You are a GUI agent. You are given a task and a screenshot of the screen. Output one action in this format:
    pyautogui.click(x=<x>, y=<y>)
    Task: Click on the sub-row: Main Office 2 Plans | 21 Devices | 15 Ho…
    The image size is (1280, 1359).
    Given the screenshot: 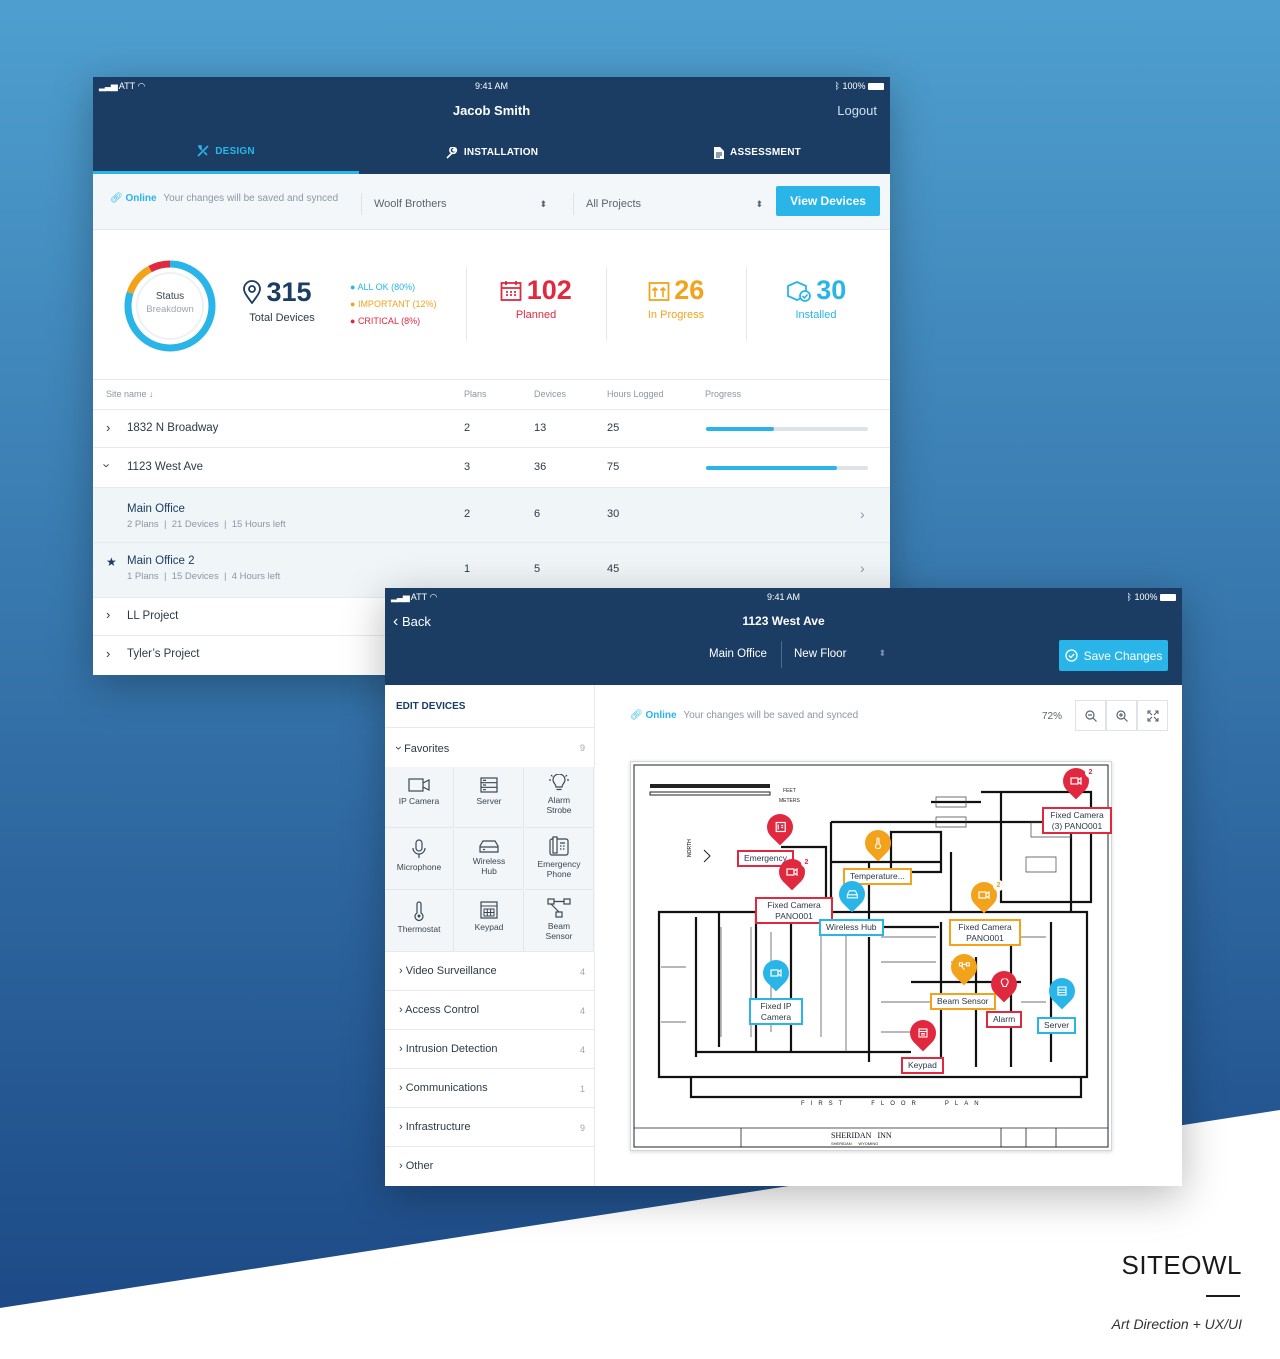 What is the action you would take?
    pyautogui.click(x=491, y=515)
    